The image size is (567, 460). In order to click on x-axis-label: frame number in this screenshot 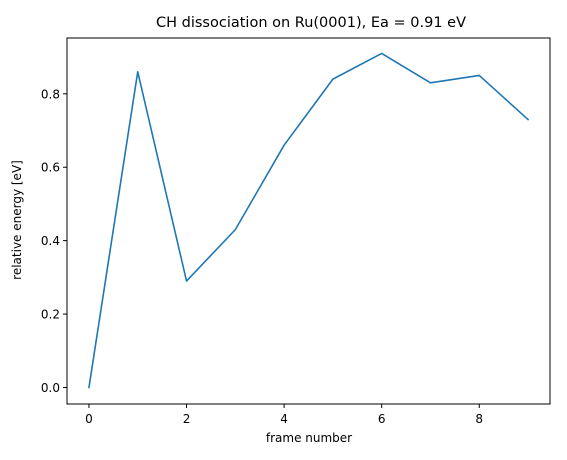, I will do `click(309, 438)`.